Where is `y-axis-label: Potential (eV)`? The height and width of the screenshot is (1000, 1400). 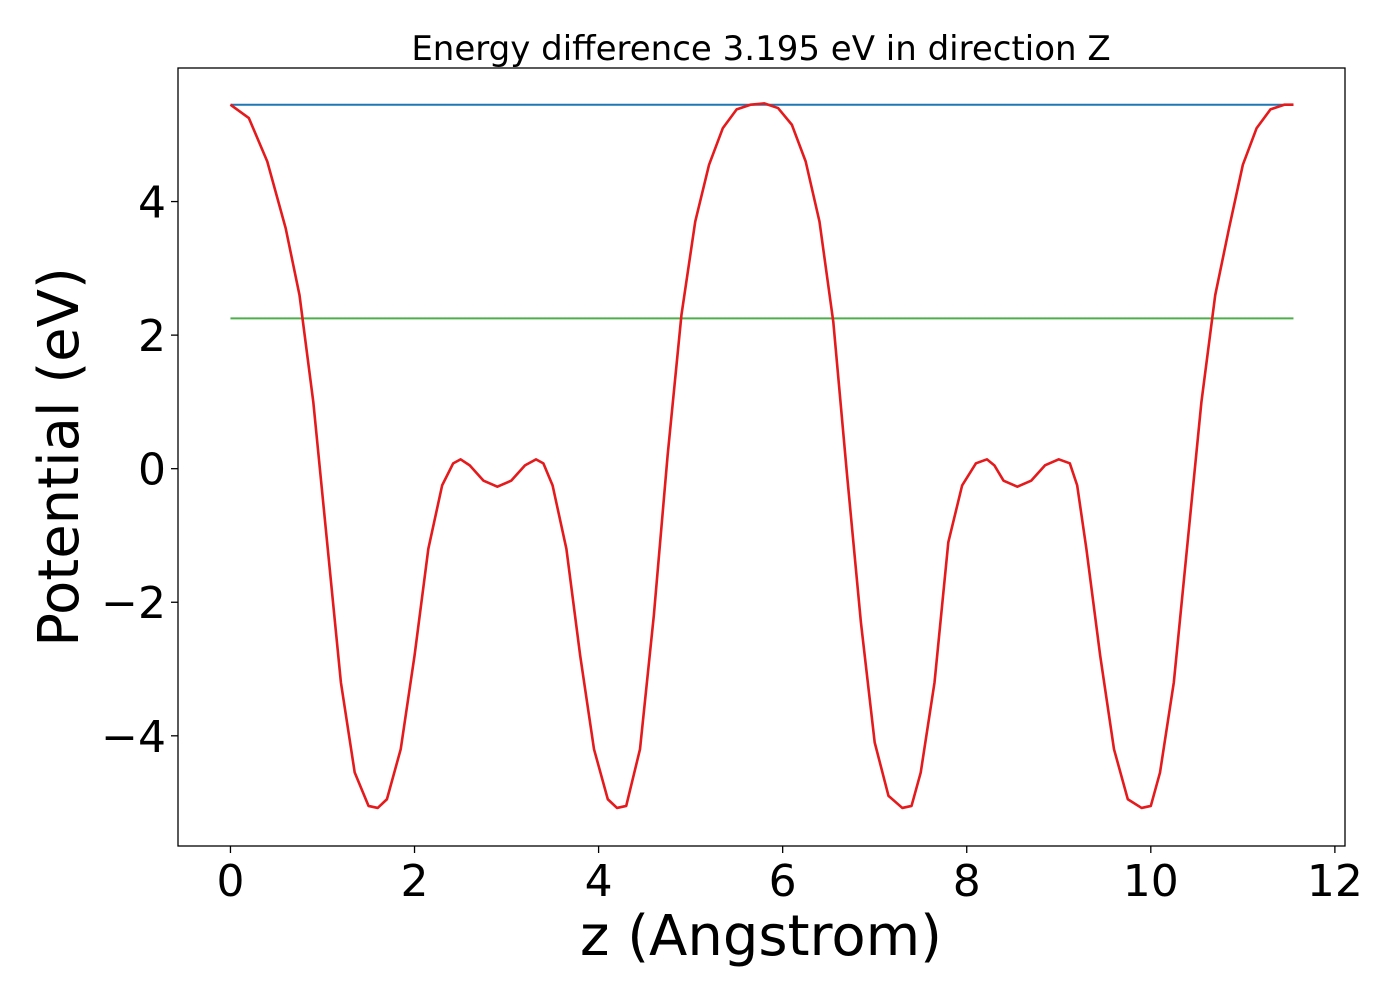
y-axis-label: Potential (eV) is located at coordinates (59, 457).